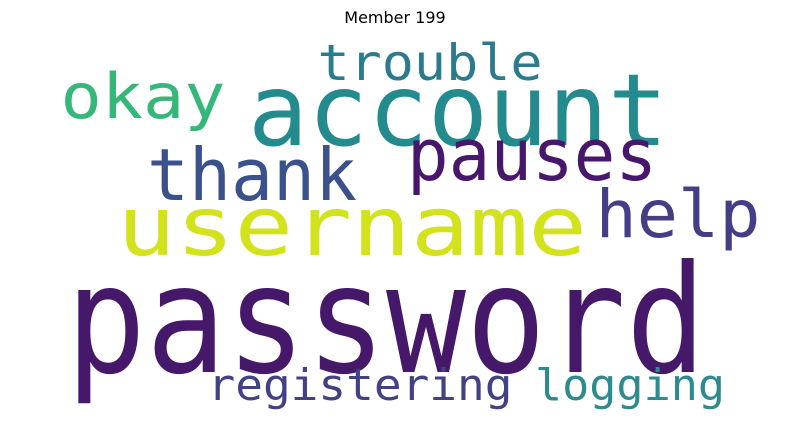  I want to click on word-pauses: pauses, so click(532, 155).